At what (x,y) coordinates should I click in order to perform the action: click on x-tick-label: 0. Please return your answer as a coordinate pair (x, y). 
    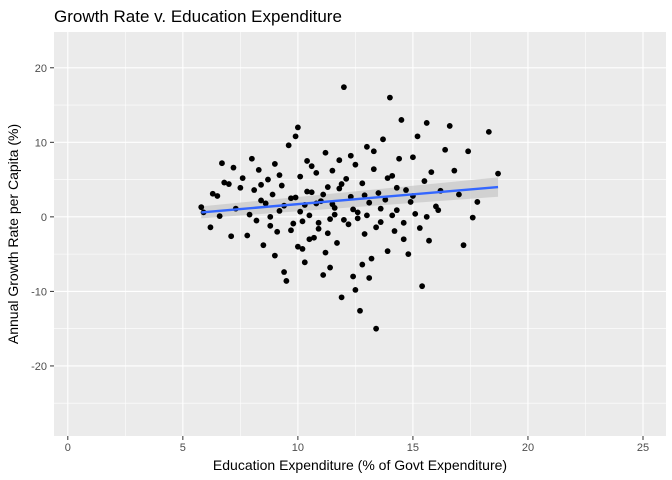
    Looking at the image, I should click on (68, 448).